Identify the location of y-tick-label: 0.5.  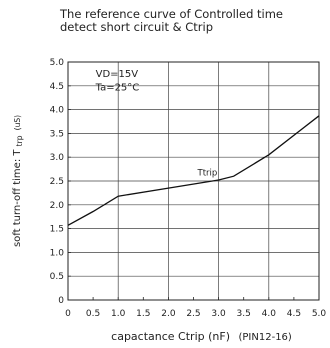
(57, 277).